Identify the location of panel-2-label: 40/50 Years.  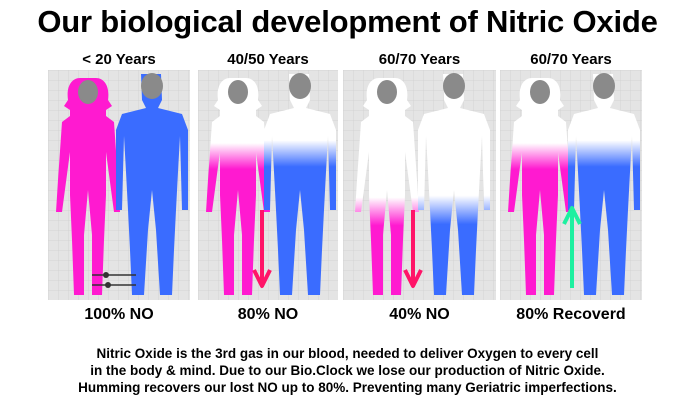
(268, 59).